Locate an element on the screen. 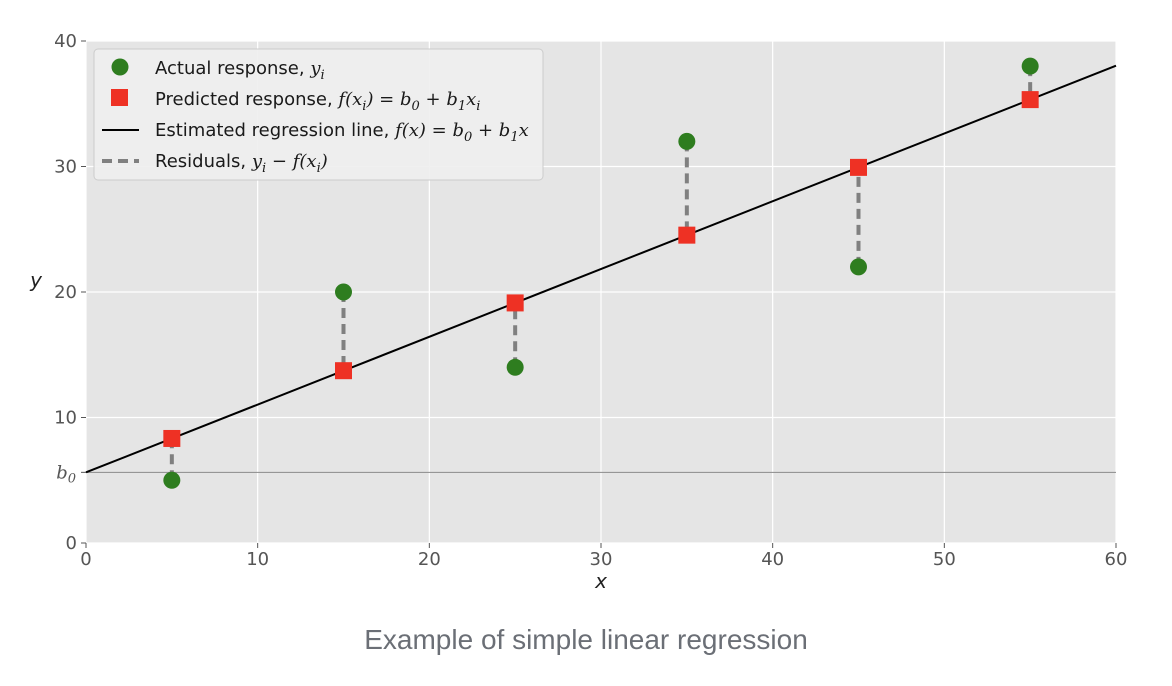 This screenshot has height=686, width=1172. legend-predicted-label: Predicted response, f(xi) = b0 + b1xi is located at coordinates (317, 101).